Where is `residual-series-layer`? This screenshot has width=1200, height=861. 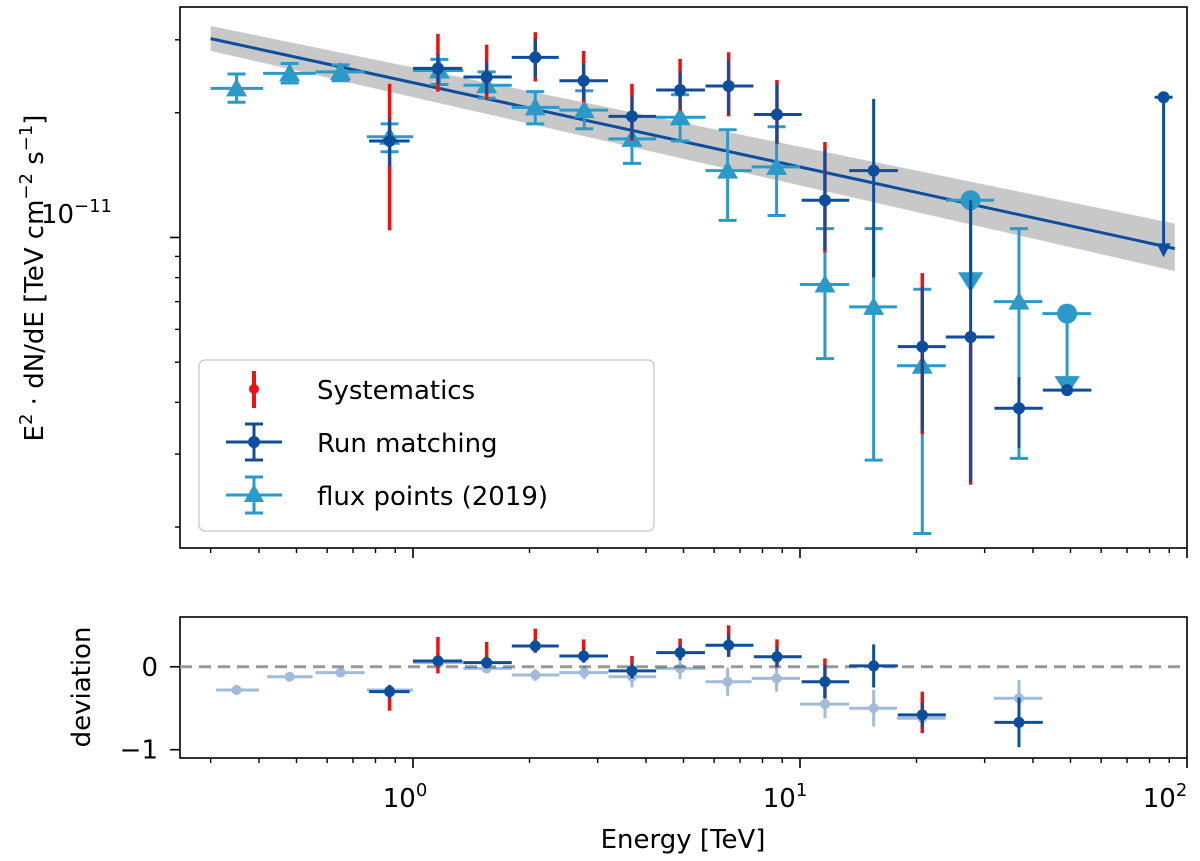 residual-series-layer is located at coordinates (683, 686).